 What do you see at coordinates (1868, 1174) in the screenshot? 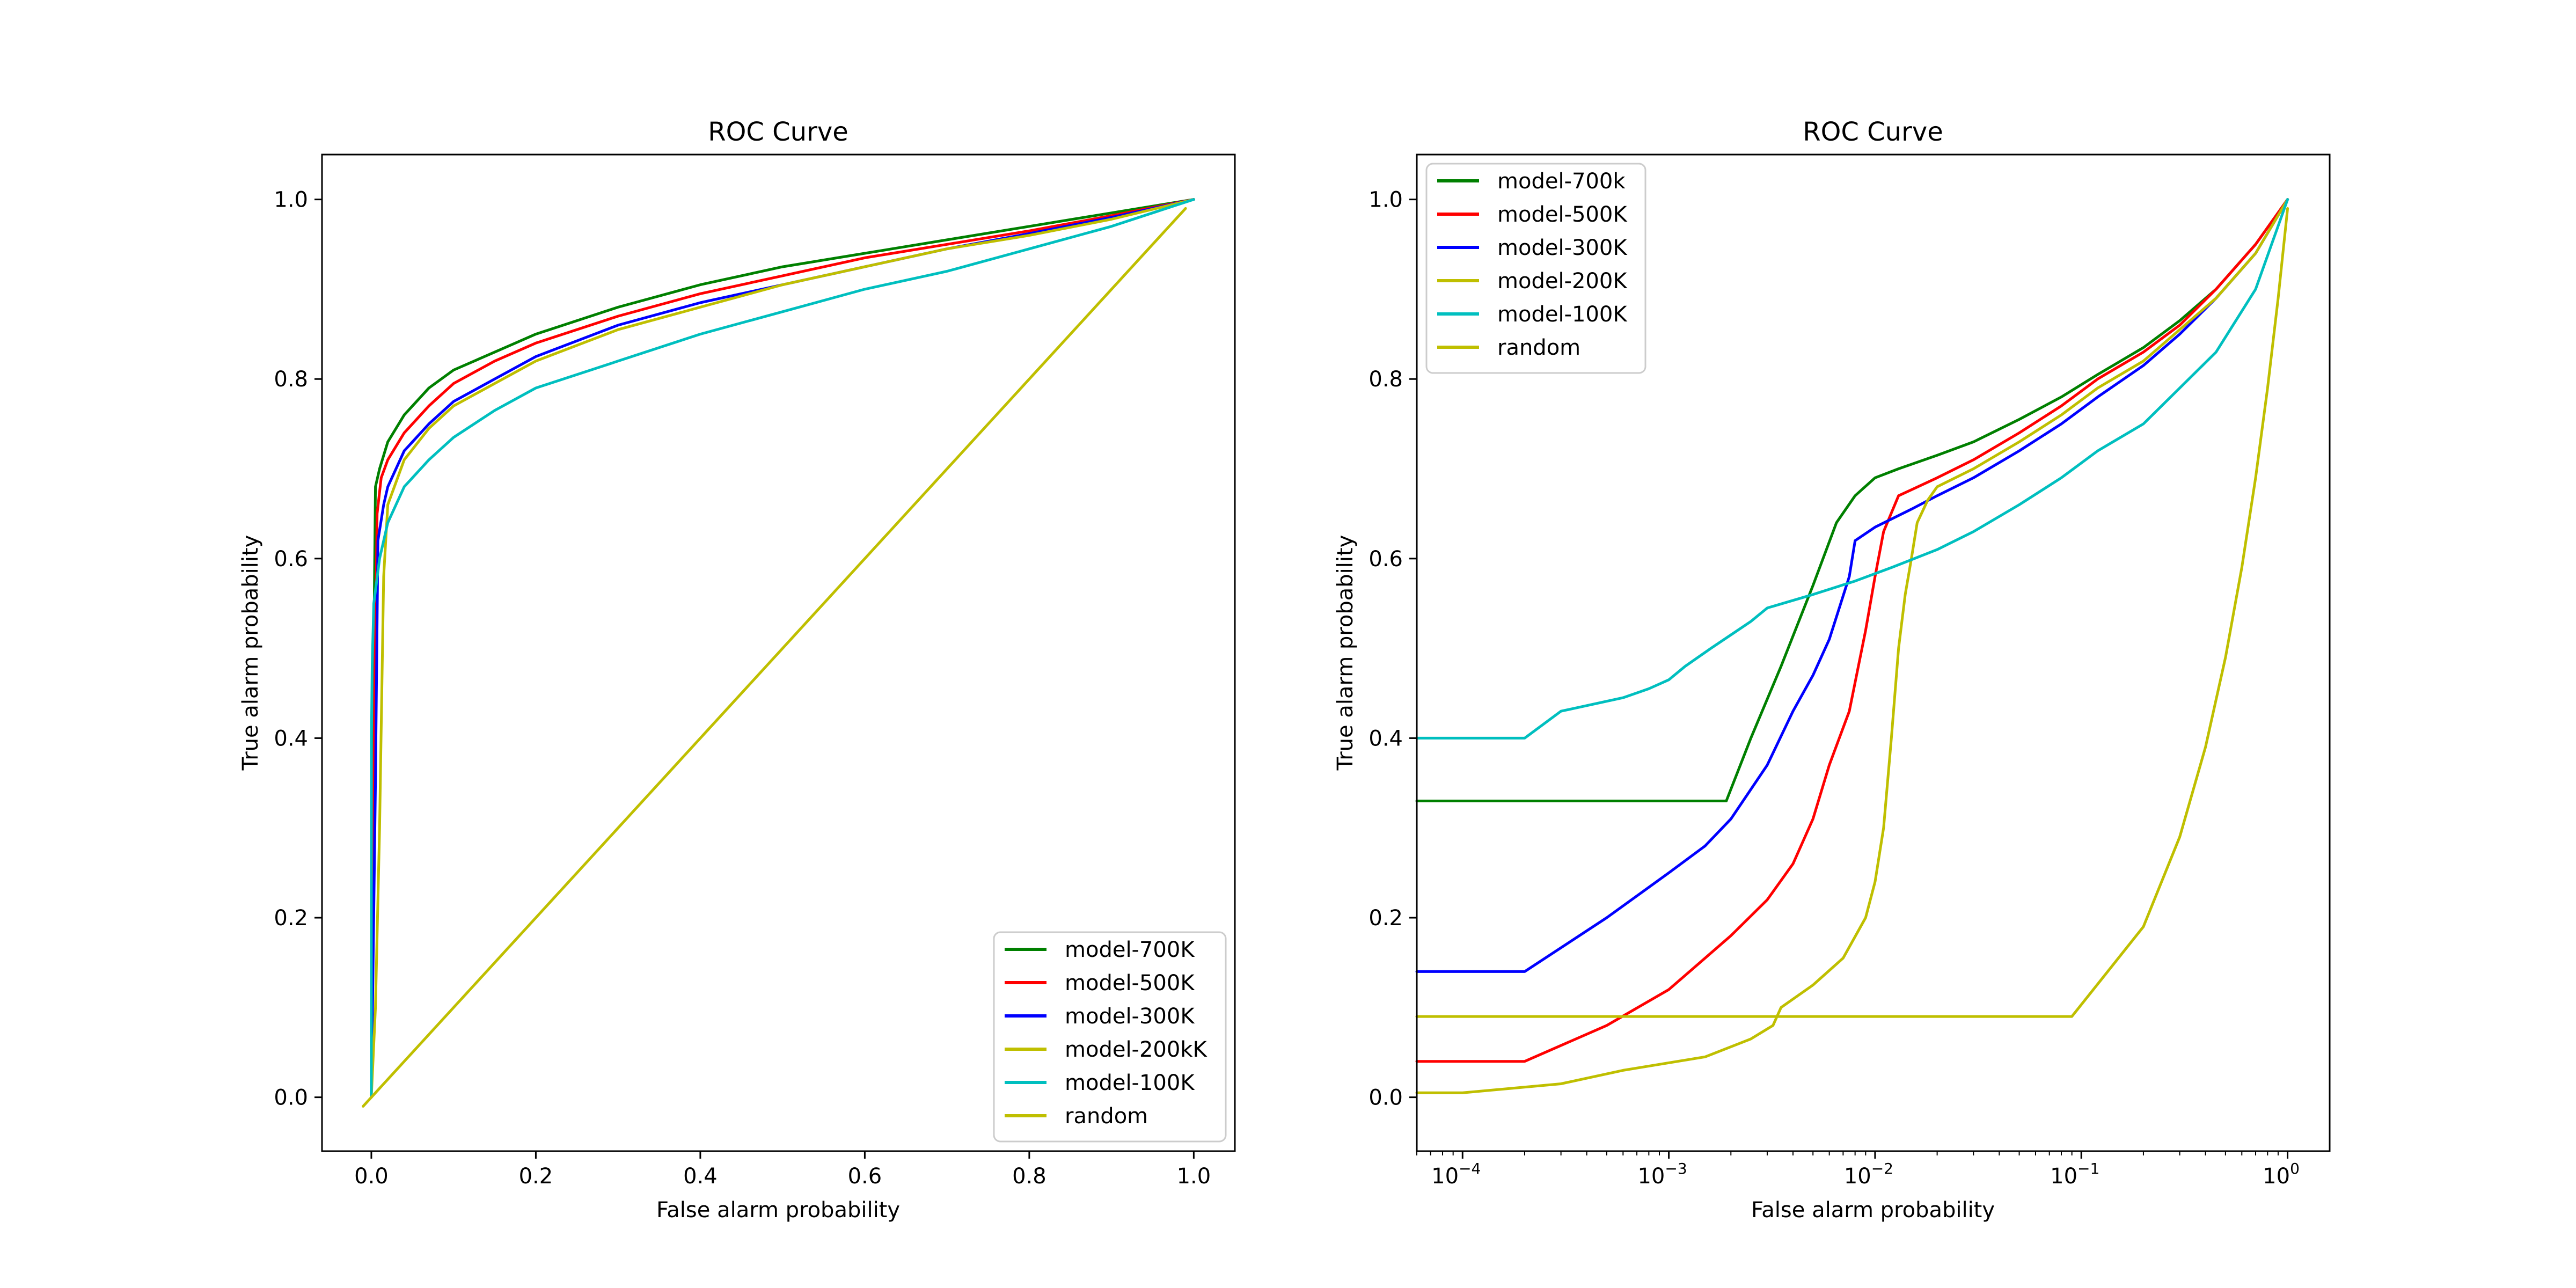
I see `x-tick-label: 10⁻²` at bounding box center [1868, 1174].